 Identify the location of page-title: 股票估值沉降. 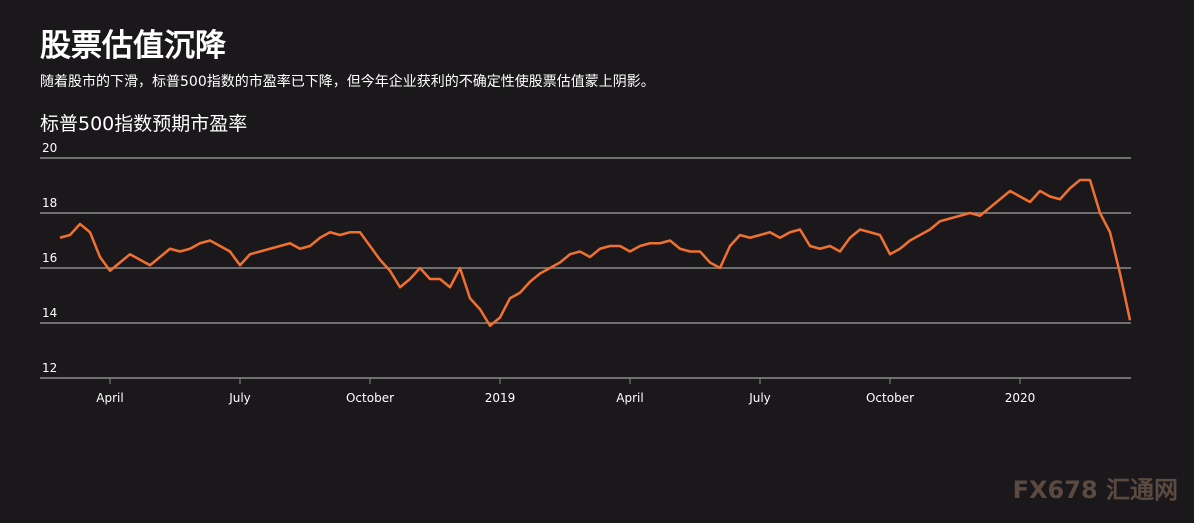
(133, 46).